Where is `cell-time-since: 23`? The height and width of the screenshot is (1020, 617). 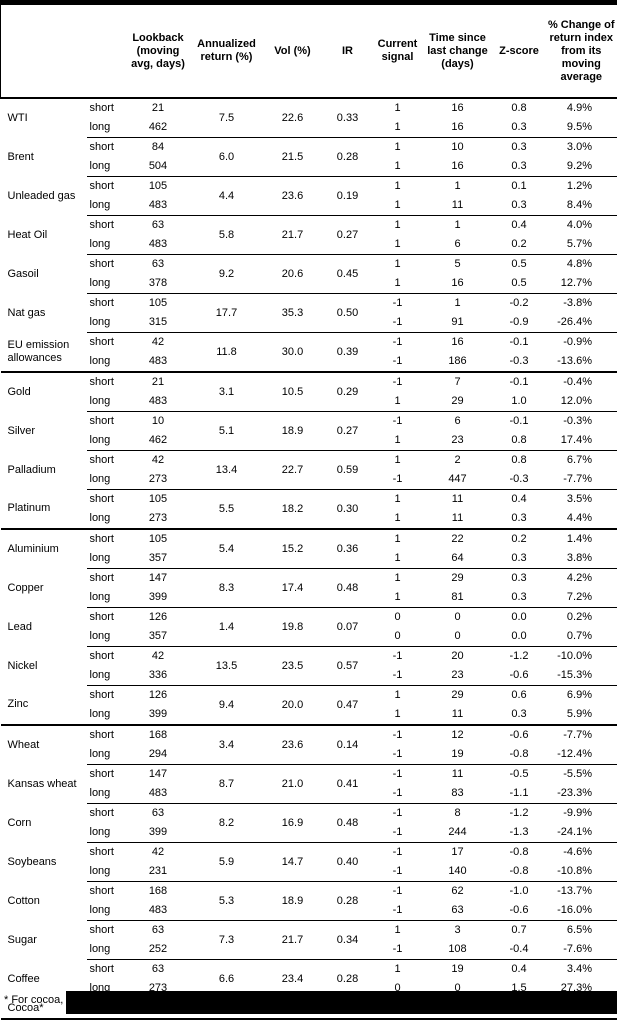
cell-time-since: 23 is located at coordinates (458, 441).